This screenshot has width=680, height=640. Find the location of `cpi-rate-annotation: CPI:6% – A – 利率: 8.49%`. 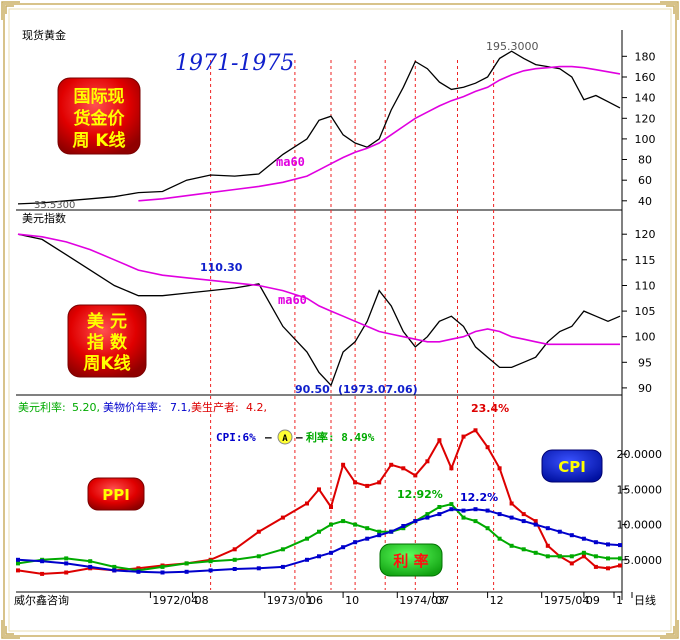

cpi-rate-annotation: CPI:6% – A – 利率: 8.49% is located at coordinates (295, 437).